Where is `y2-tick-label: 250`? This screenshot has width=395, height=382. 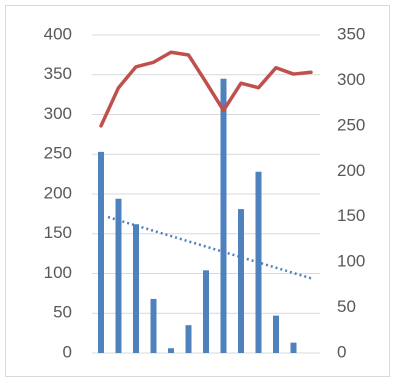
y2-tick-label: 250 is located at coordinates (351, 124).